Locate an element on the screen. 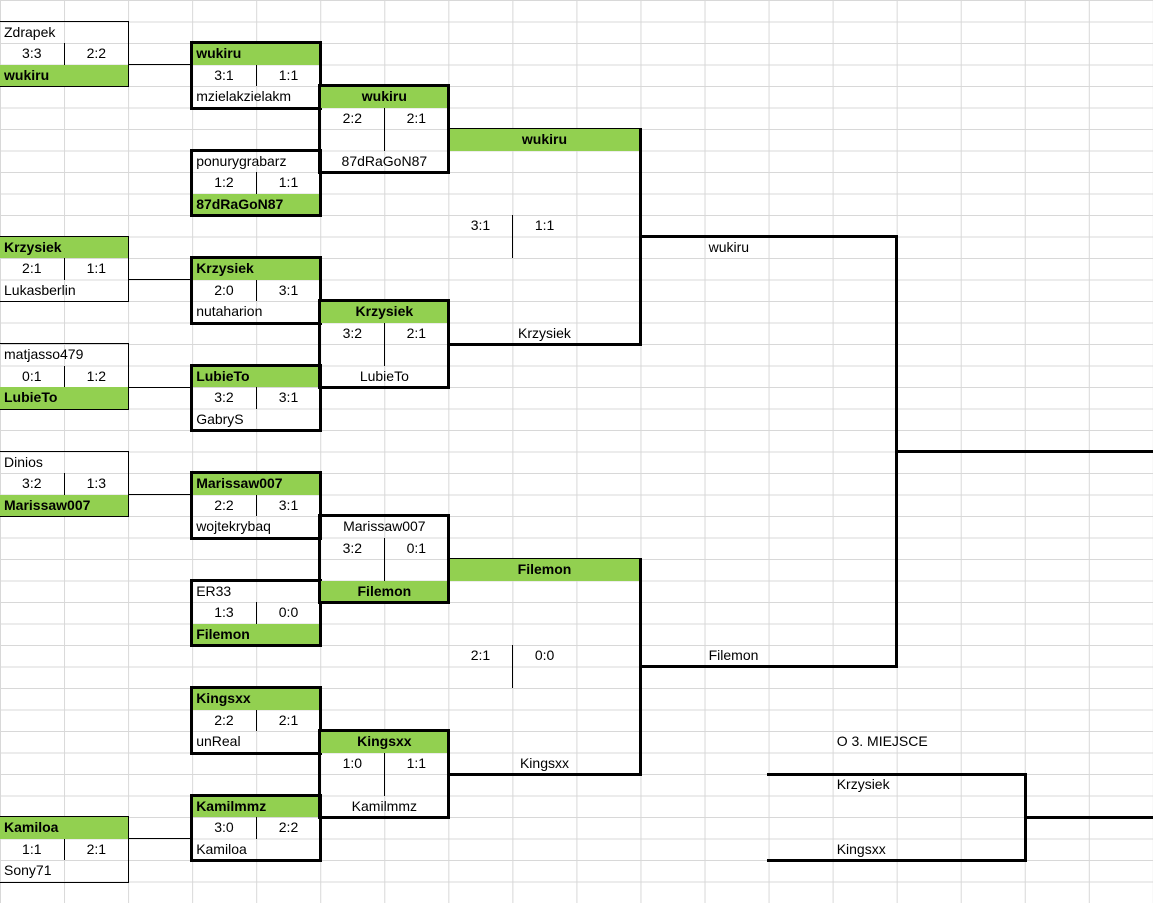 Image resolution: width=1153 pixels, height=903 pixels. finalist-label: wukiru is located at coordinates (729, 246).